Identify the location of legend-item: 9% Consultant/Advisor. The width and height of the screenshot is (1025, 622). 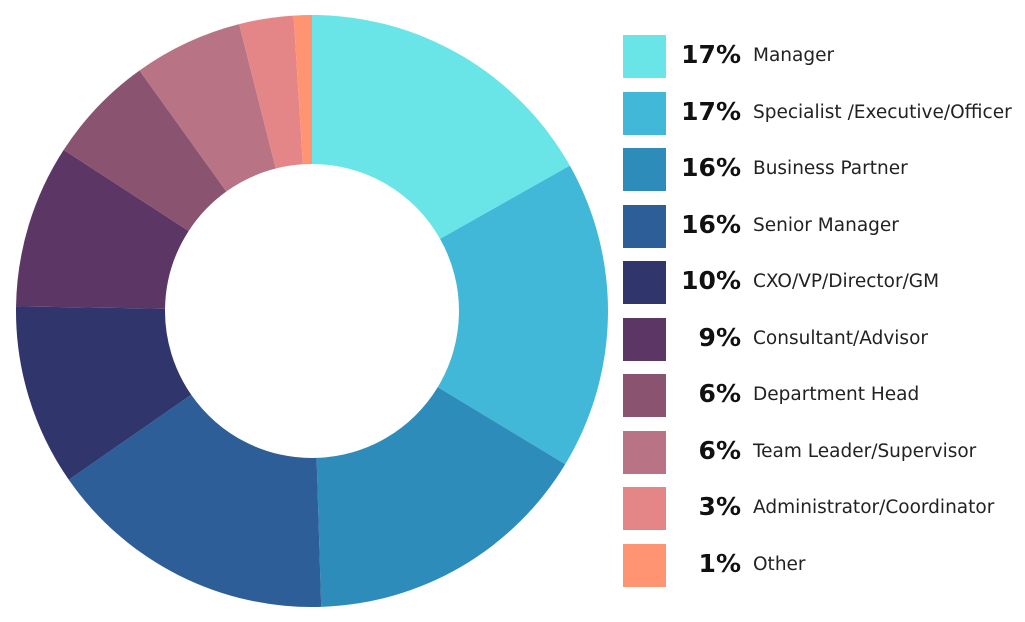
(823, 339).